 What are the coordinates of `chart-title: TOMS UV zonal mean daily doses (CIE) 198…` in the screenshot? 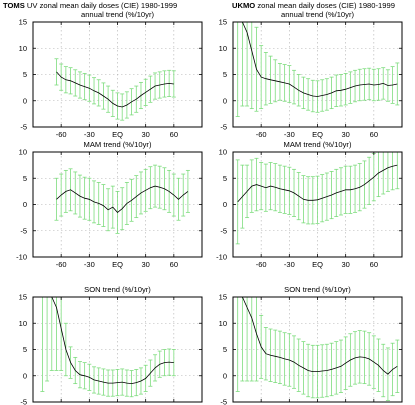 It's located at (90, 5).